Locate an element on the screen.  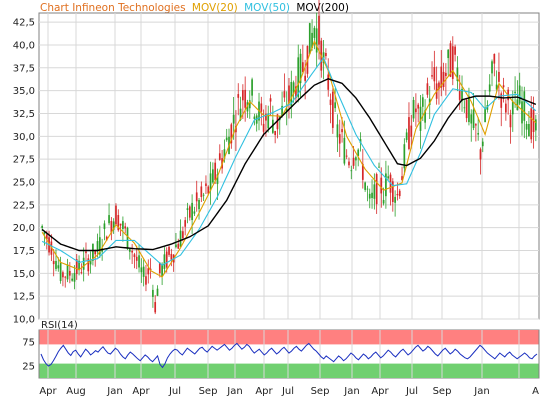
price-tick-label: 32,5 is located at coordinates (24, 114).